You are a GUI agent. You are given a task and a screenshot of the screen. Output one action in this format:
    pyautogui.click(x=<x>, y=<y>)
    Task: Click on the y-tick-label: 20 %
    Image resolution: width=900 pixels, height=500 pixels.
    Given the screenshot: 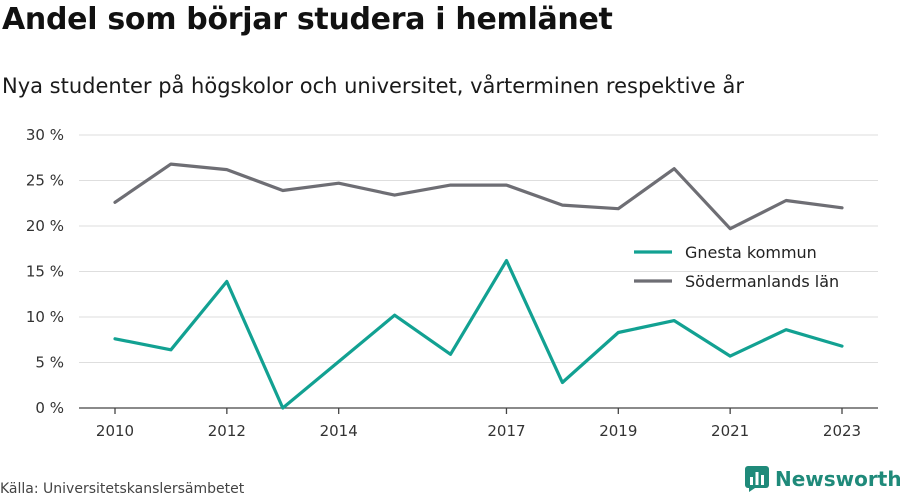 What is the action you would take?
    pyautogui.click(x=45, y=226)
    